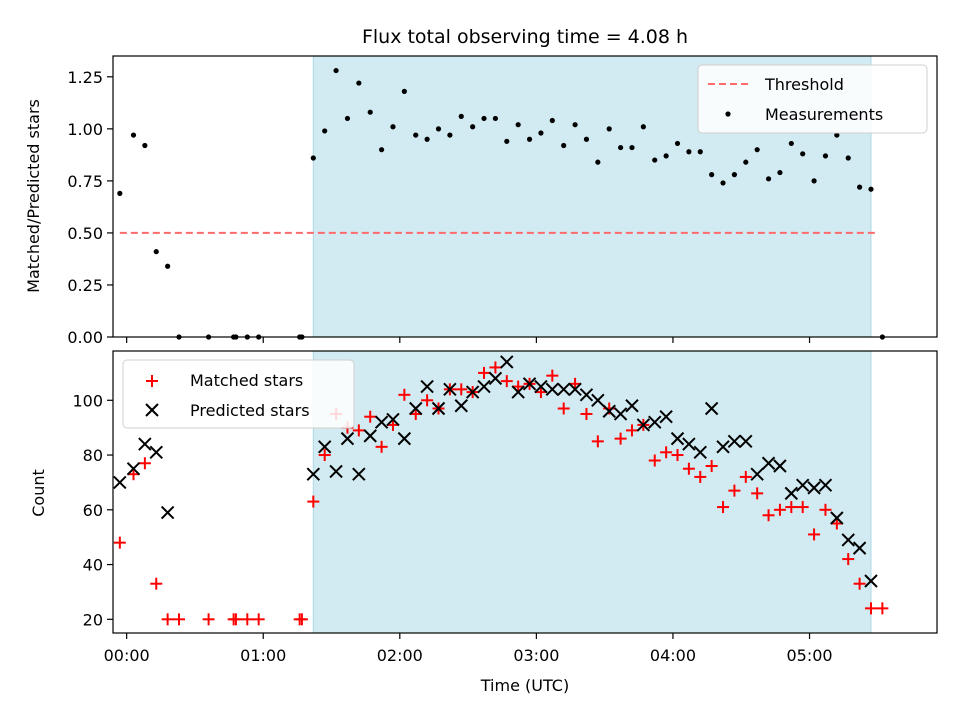  What do you see at coordinates (824, 114) in the screenshot?
I see `measurements-legend-label: Measurements` at bounding box center [824, 114].